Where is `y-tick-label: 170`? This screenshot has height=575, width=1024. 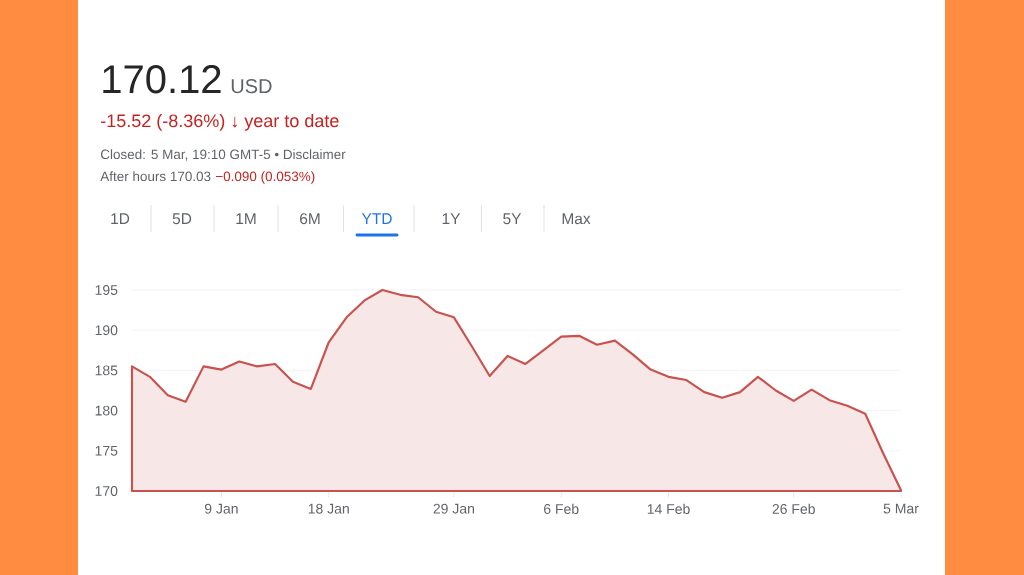 y-tick-label: 170 is located at coordinates (106, 491).